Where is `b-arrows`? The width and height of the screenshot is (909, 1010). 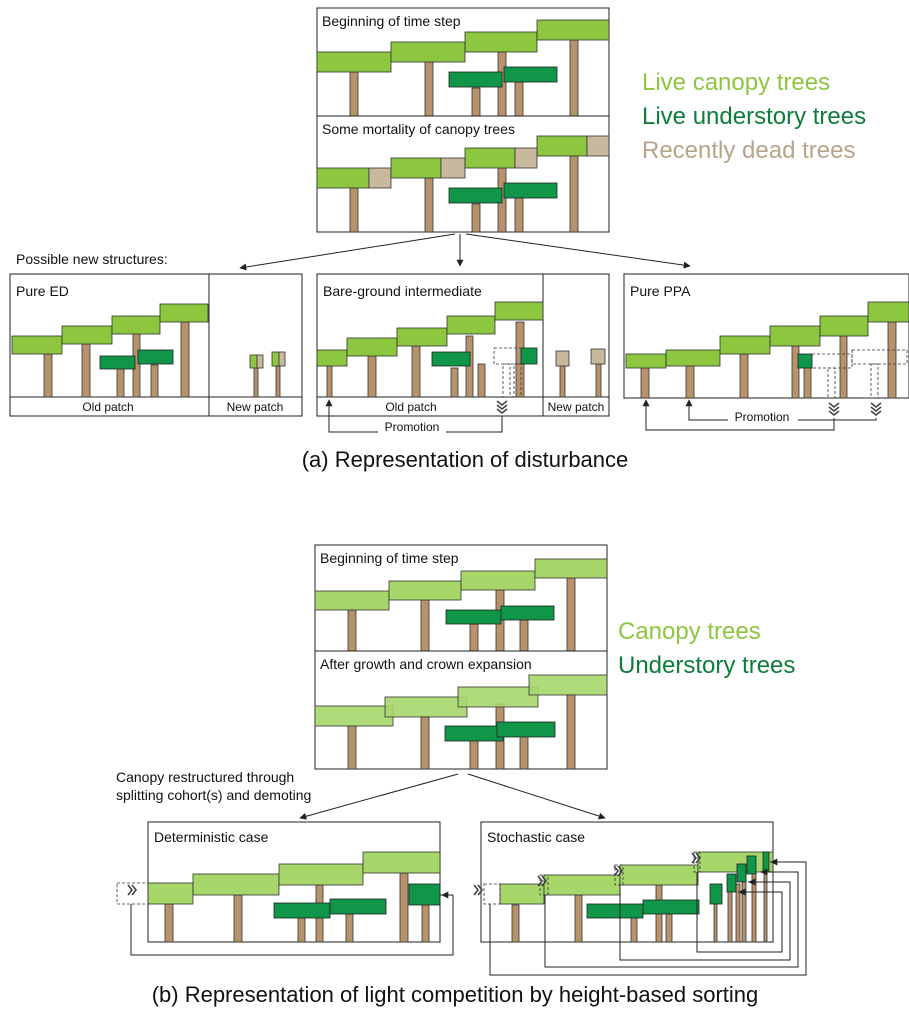 b-arrows is located at coordinates (452, 796).